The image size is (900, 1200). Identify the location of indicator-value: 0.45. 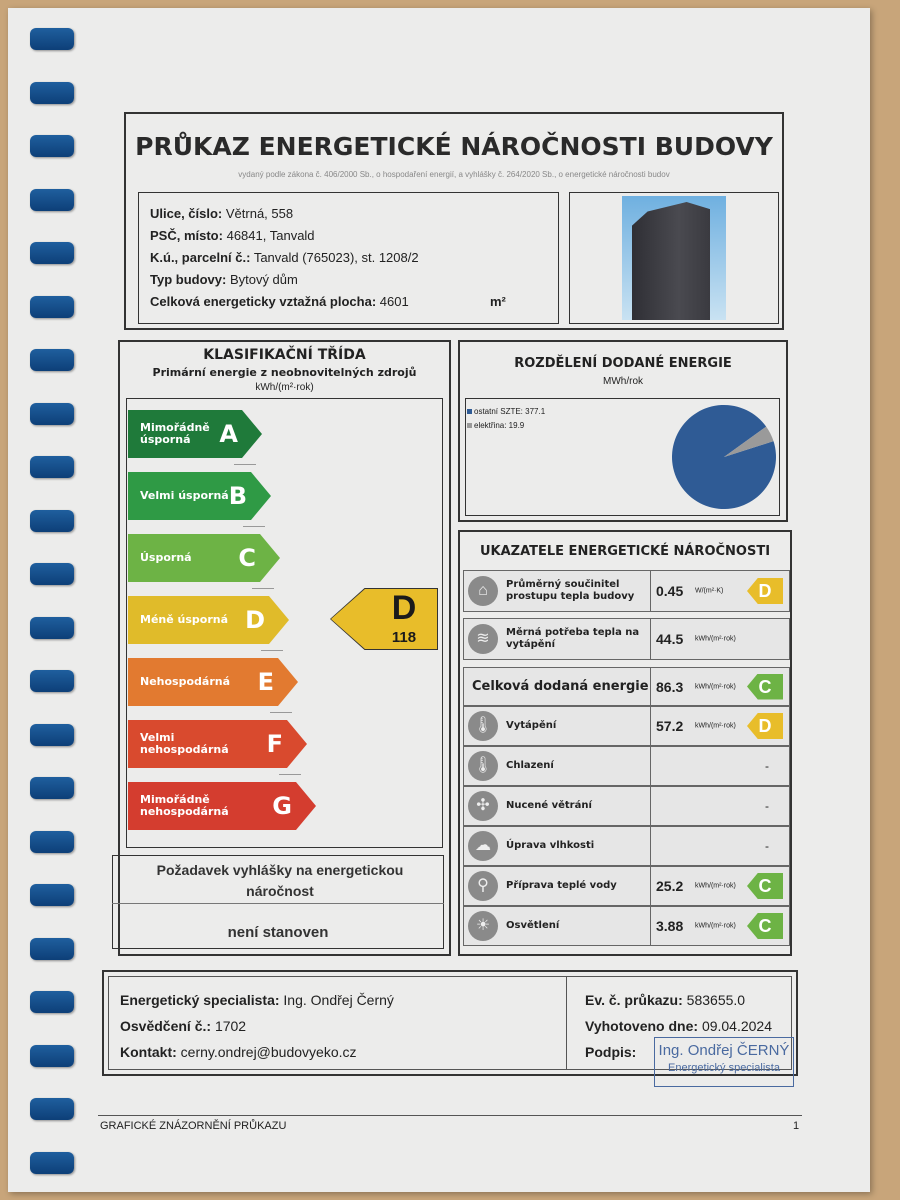
(670, 591).